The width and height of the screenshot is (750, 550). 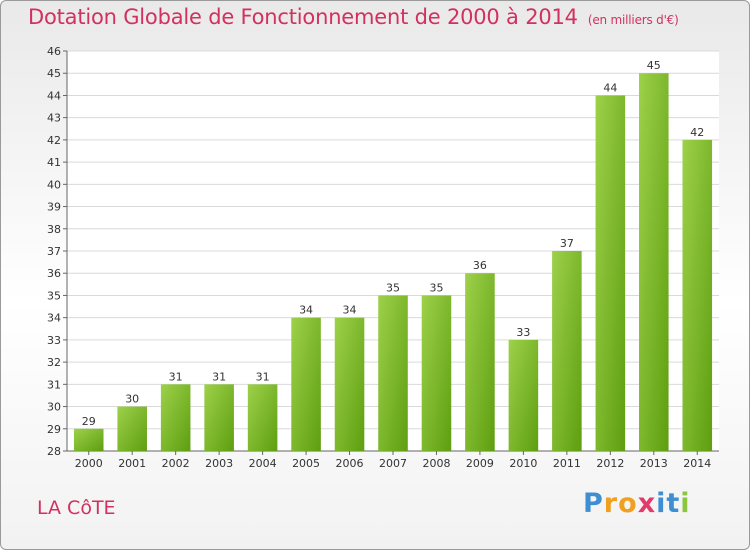 I want to click on x-tick-label: 2009, so click(x=480, y=463).